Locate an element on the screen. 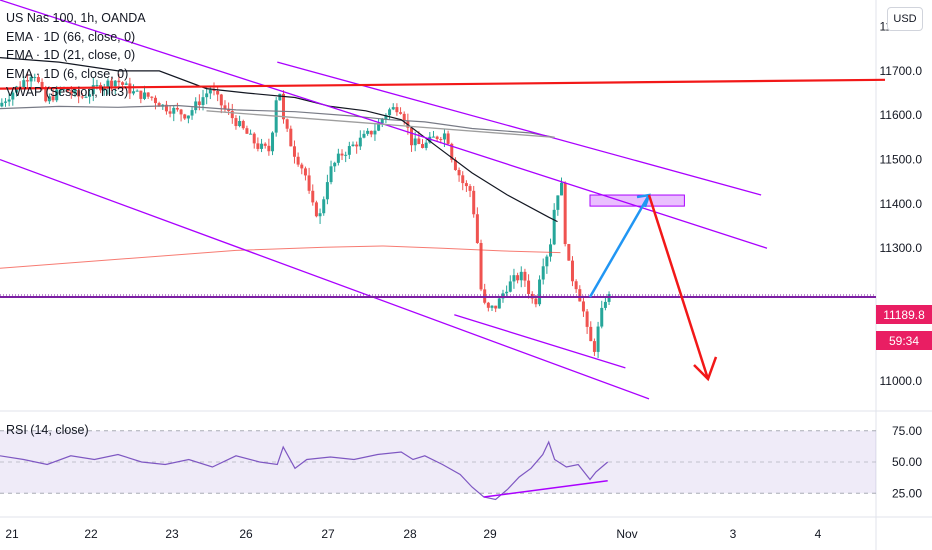  rsi-legend: RSI (14, close) is located at coordinates (47, 430).